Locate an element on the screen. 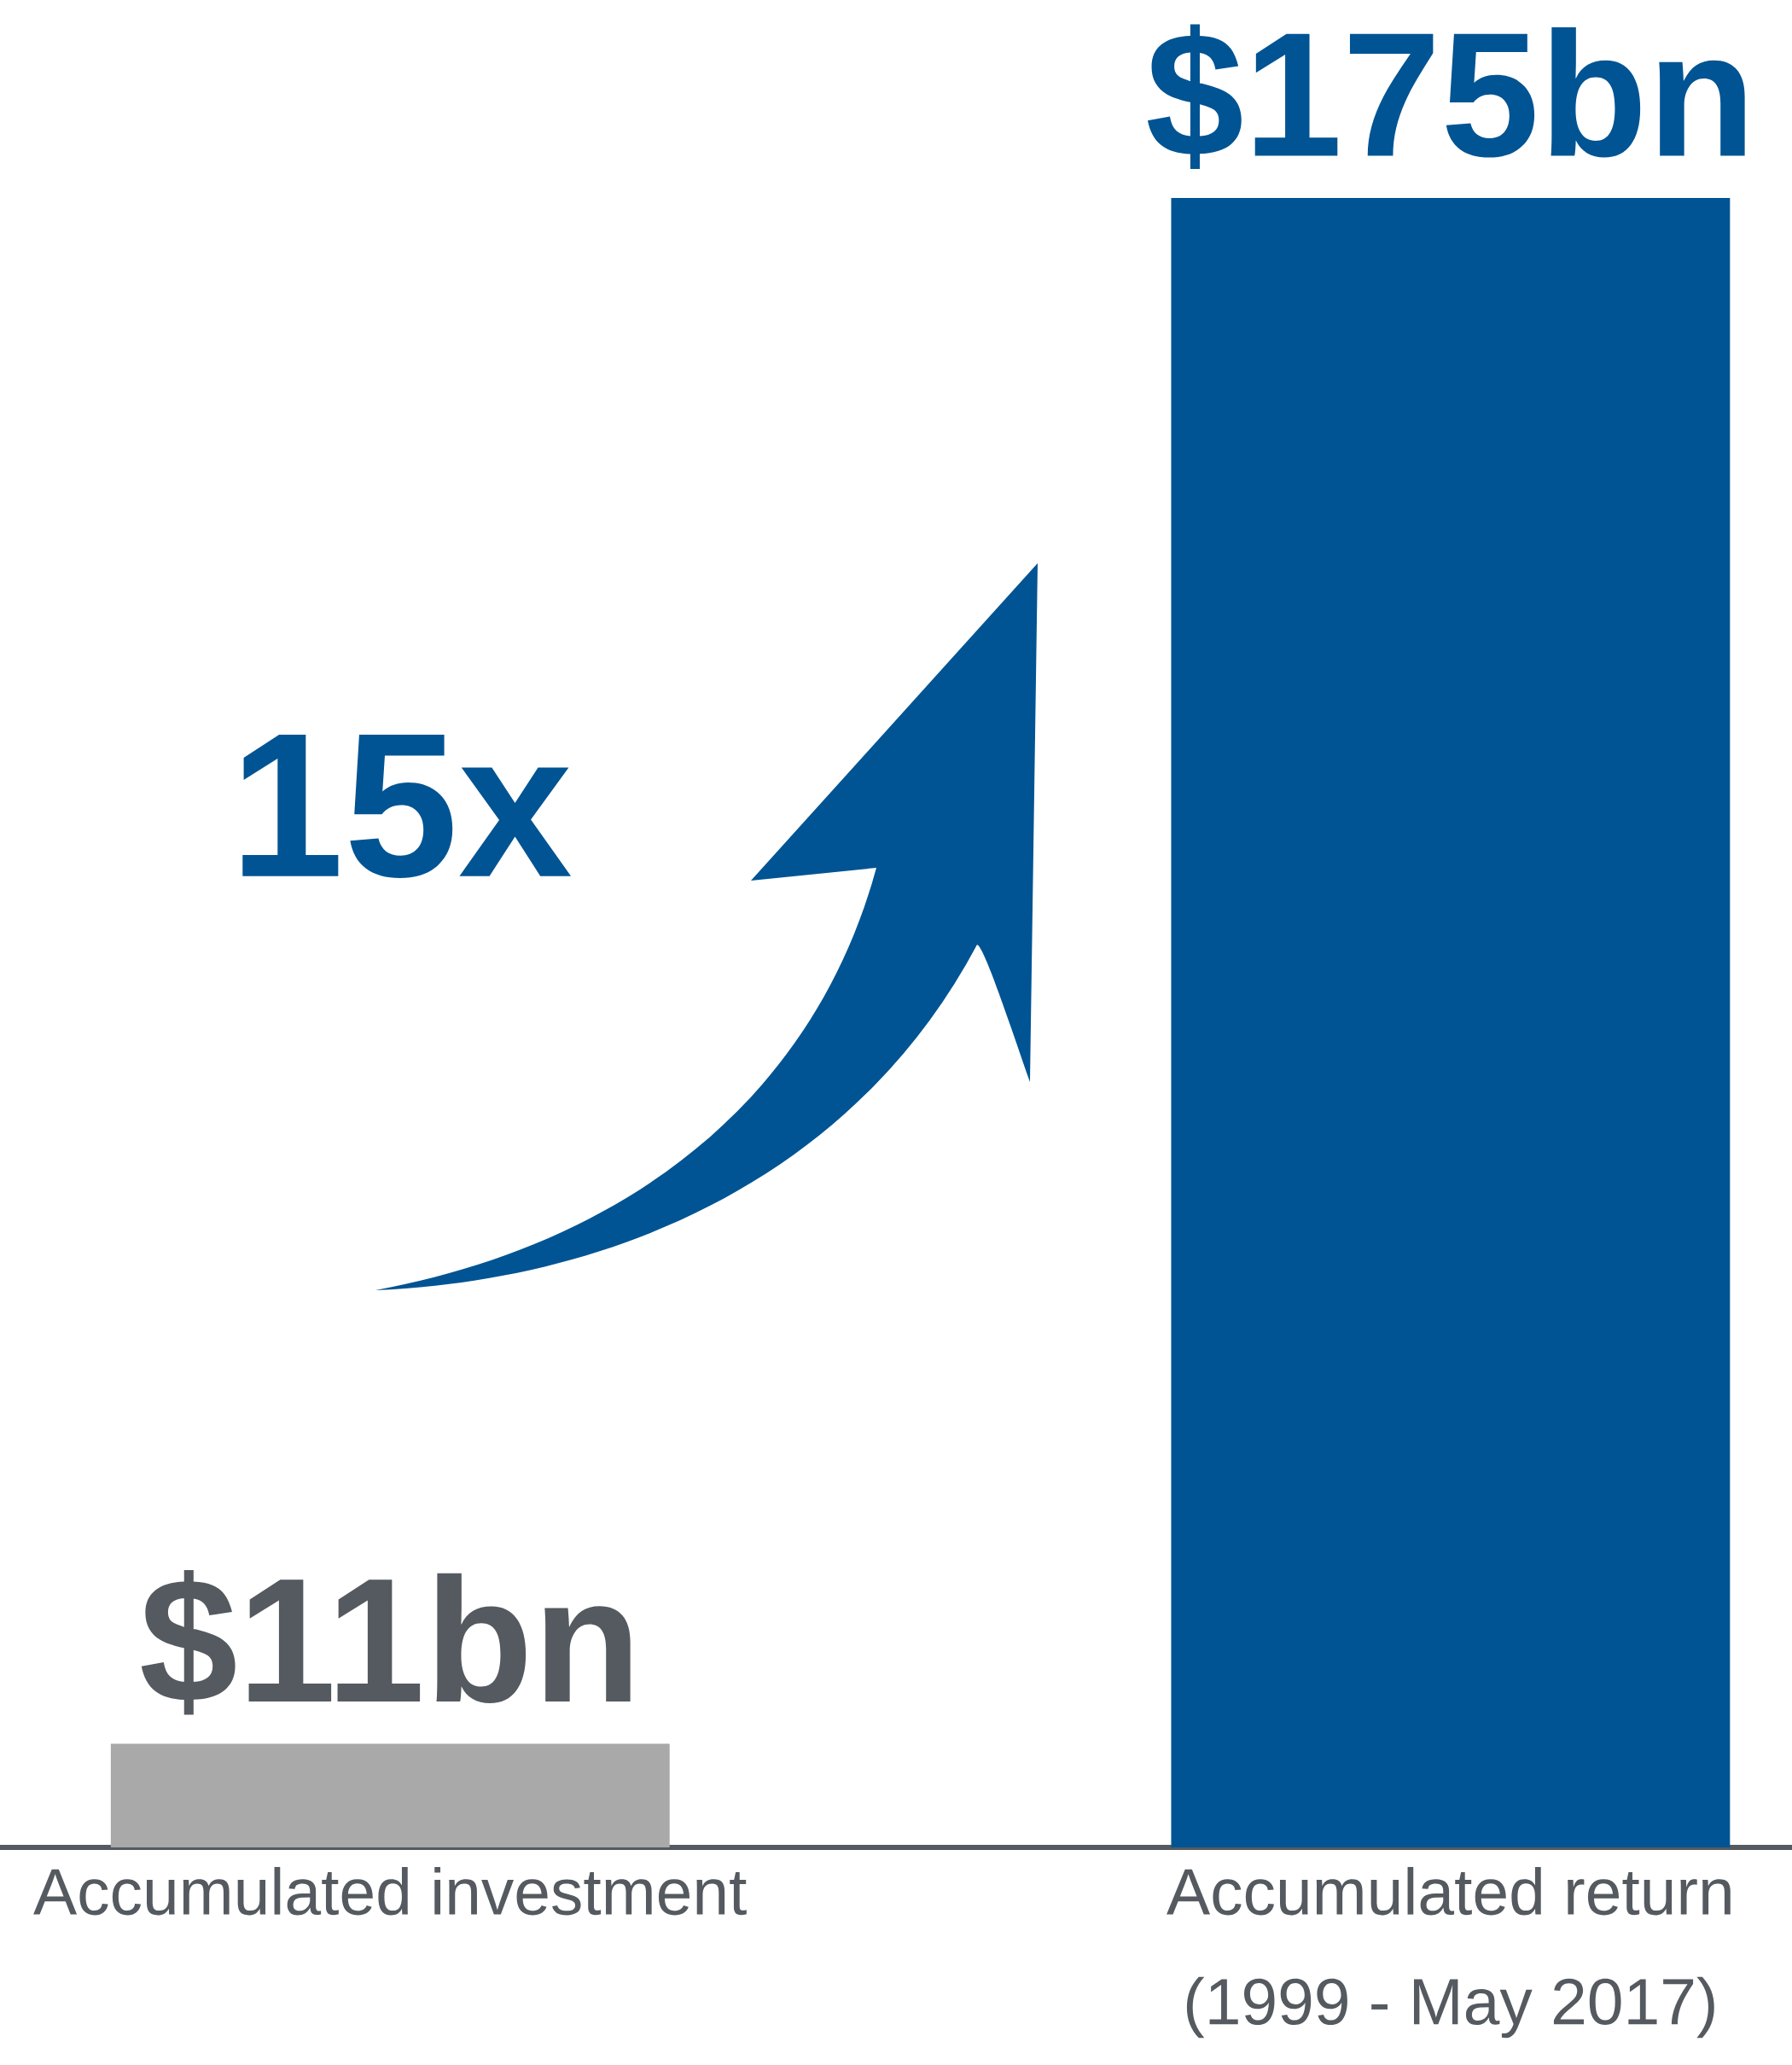  data-label: $11bn is located at coordinates (386, 1642).